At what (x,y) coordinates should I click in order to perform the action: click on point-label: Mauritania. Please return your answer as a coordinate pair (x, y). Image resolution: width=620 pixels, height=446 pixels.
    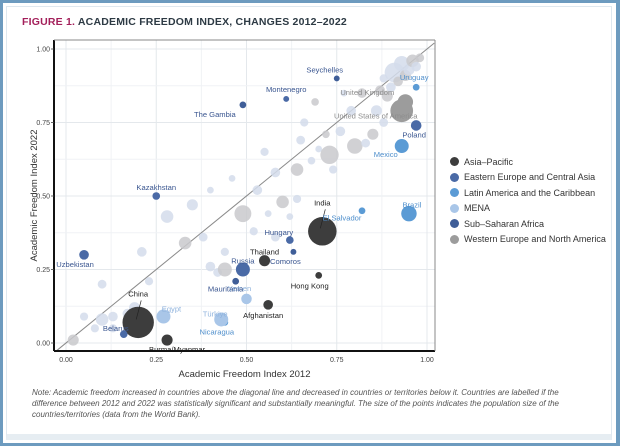
    Looking at the image, I should click on (226, 288).